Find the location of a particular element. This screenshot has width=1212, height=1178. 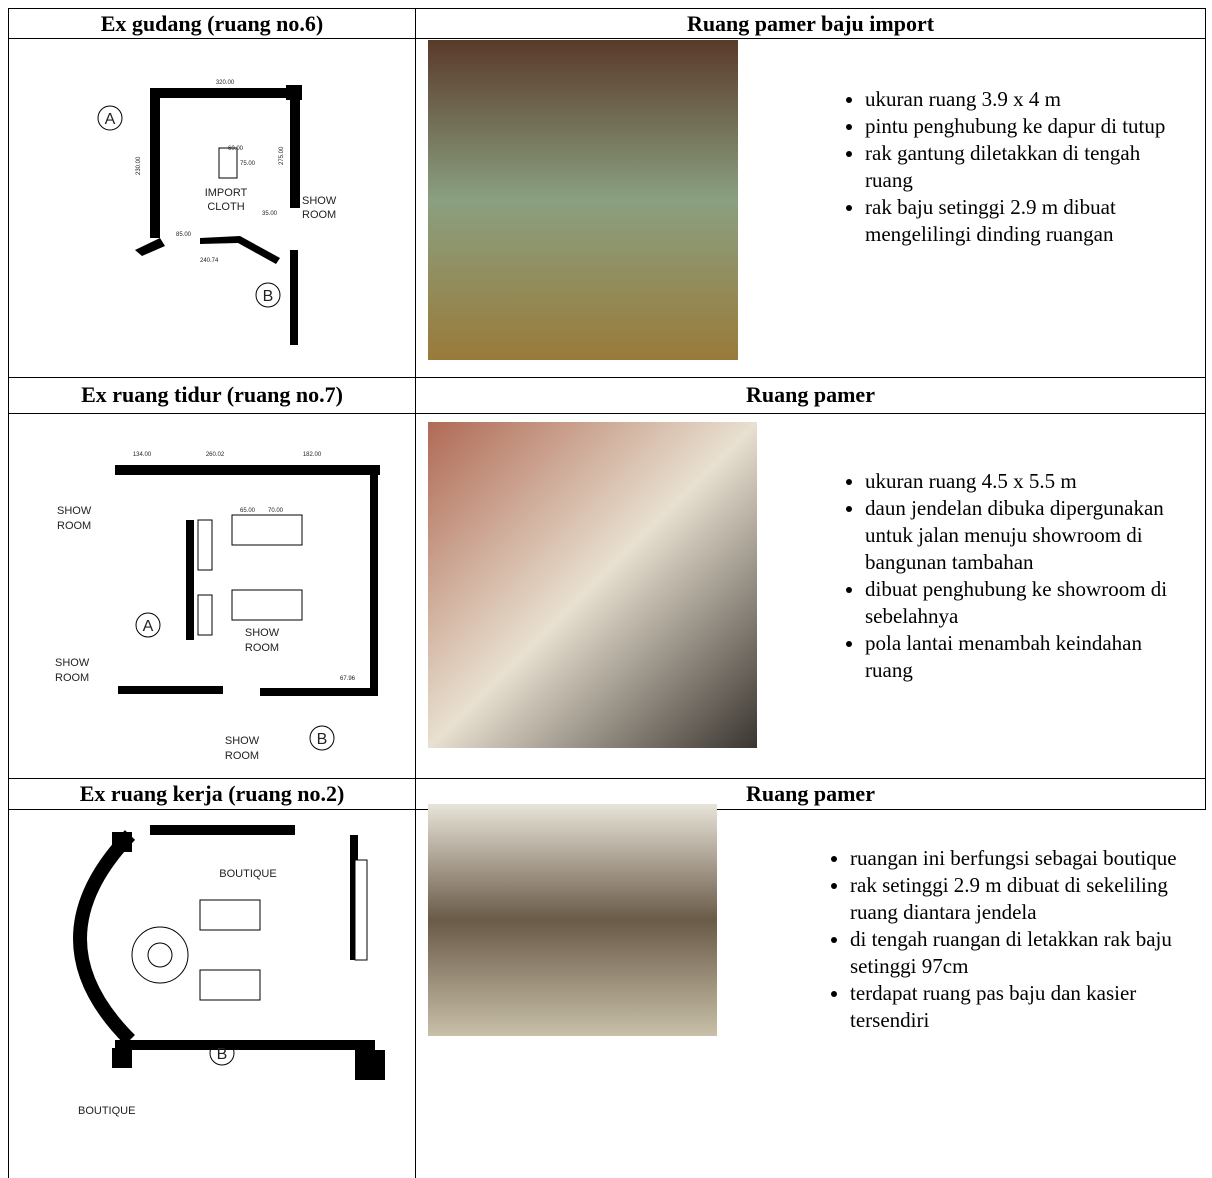

bullet-item: ukuran ruang 4.5 x 5.5 m is located at coordinates (1017, 481).